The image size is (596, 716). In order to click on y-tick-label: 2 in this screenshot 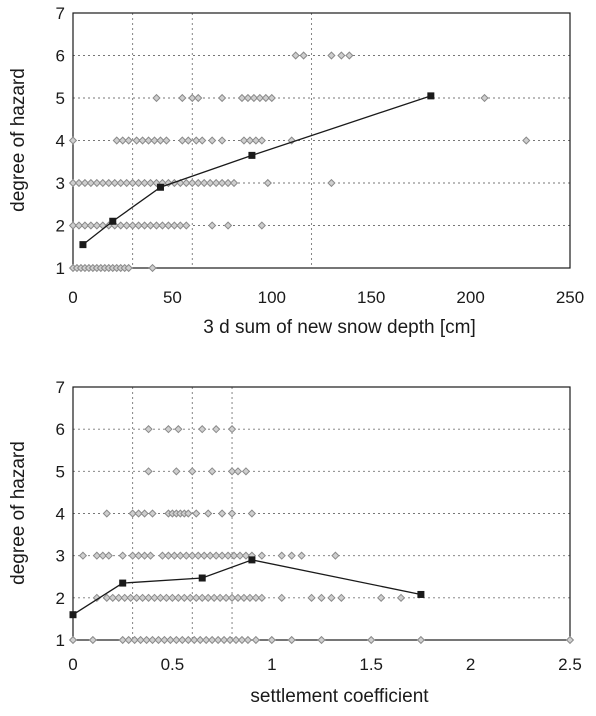, I will do `click(60, 598)`.